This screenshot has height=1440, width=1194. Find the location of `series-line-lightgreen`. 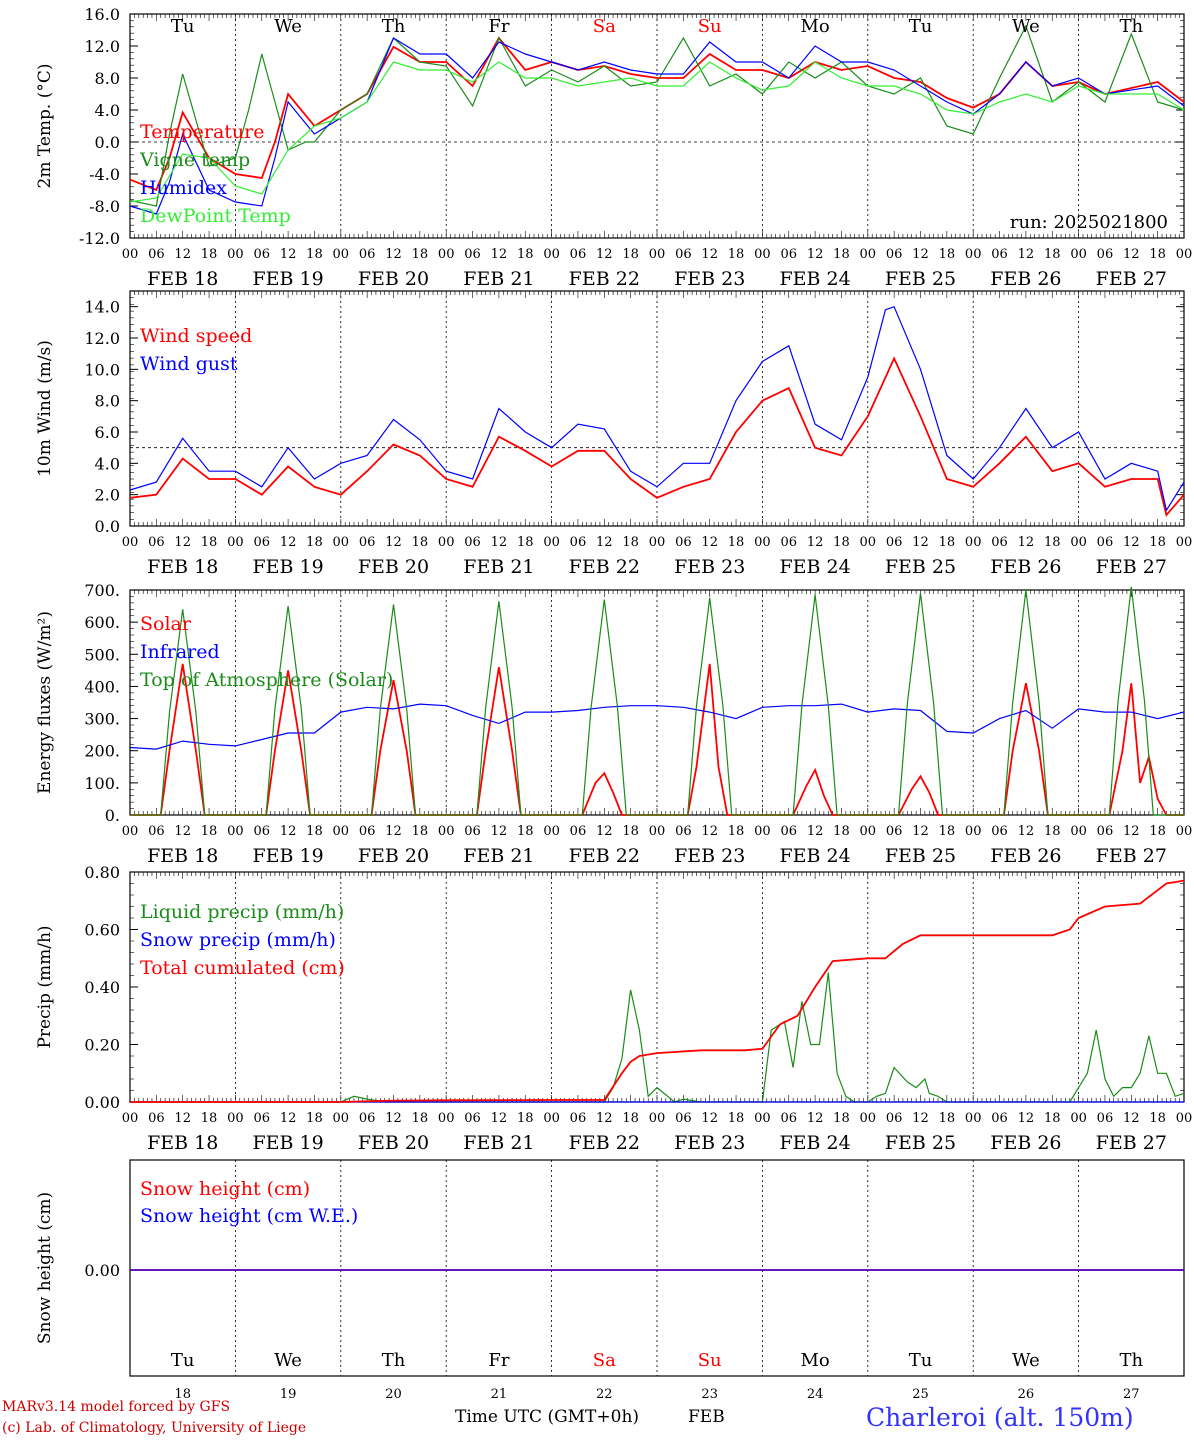

series-line-lightgreen is located at coordinates (657, 132).